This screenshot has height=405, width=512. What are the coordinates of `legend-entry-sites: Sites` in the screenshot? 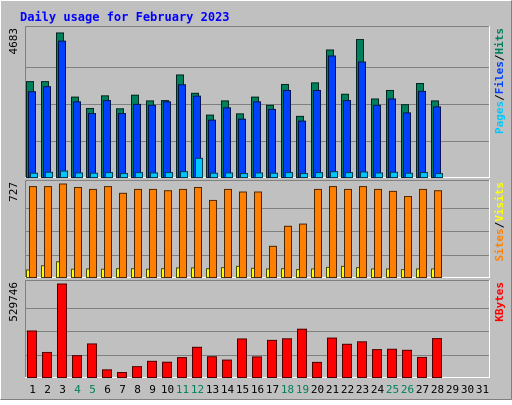 It's located at (499, 244).